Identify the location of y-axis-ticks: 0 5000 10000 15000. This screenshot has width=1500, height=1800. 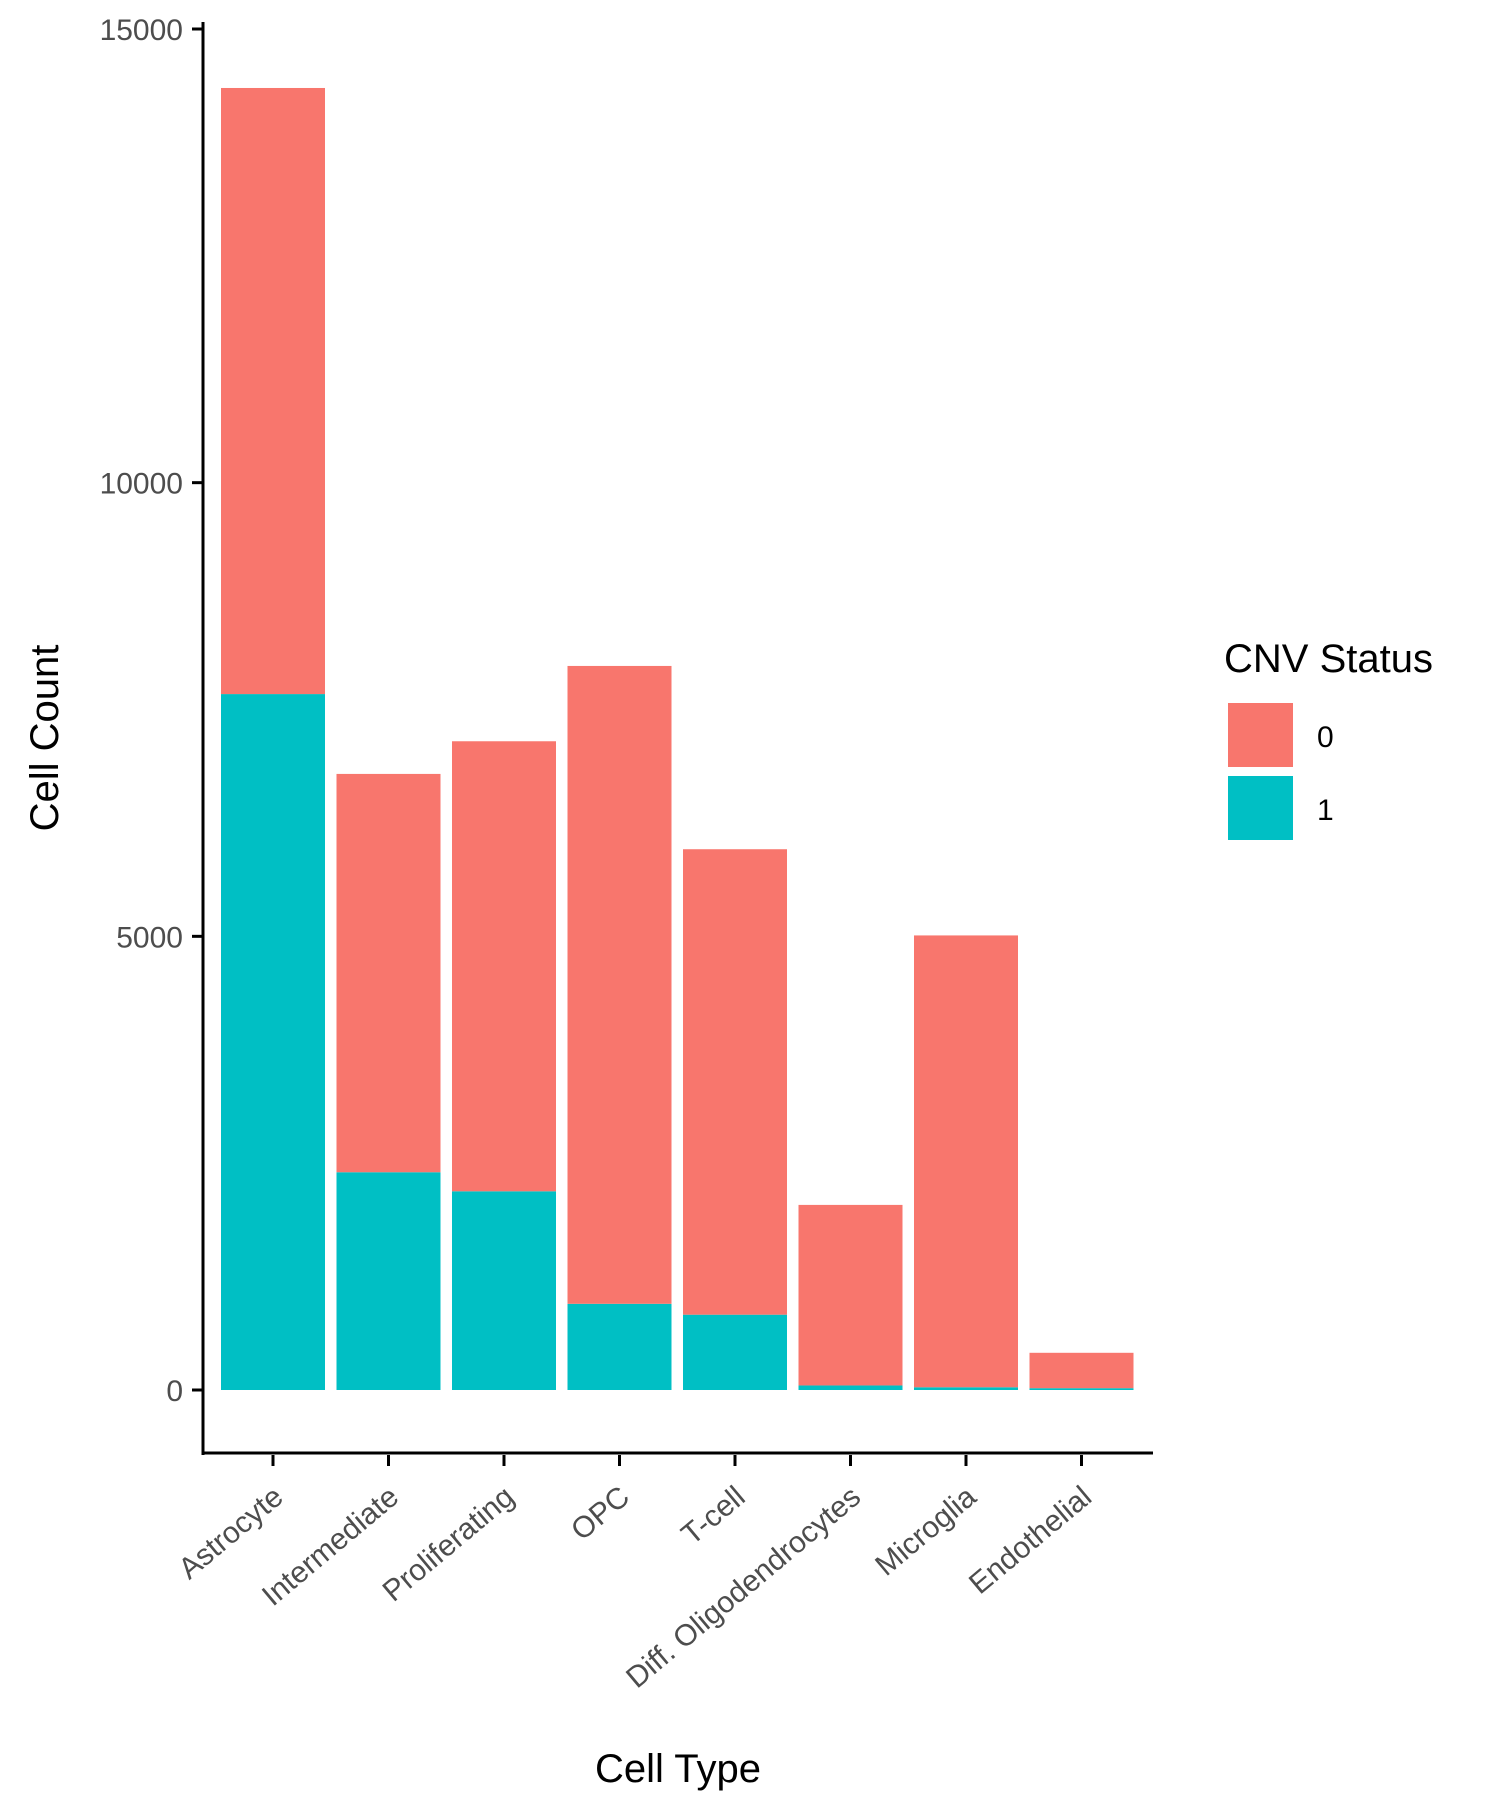
(151, 711).